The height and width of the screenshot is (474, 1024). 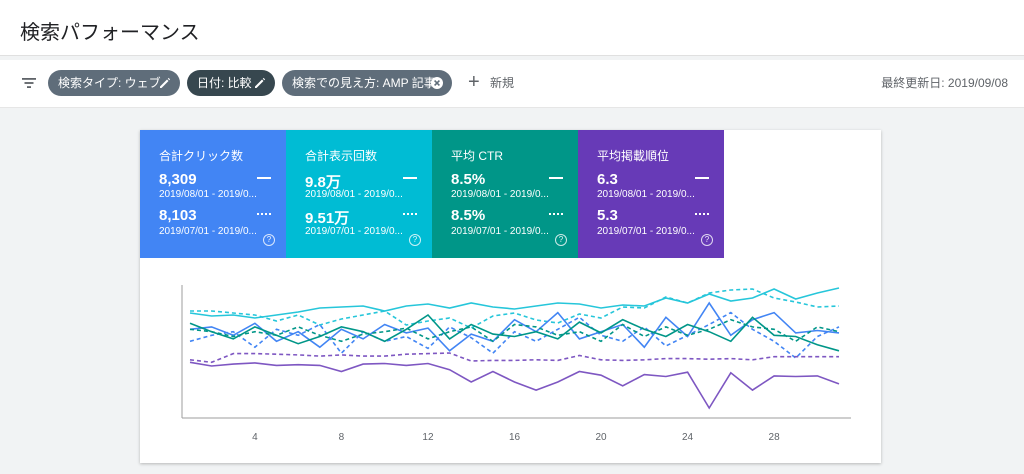 What do you see at coordinates (468, 179) in the screenshot?
I see `metric-value-current: 8.5%` at bounding box center [468, 179].